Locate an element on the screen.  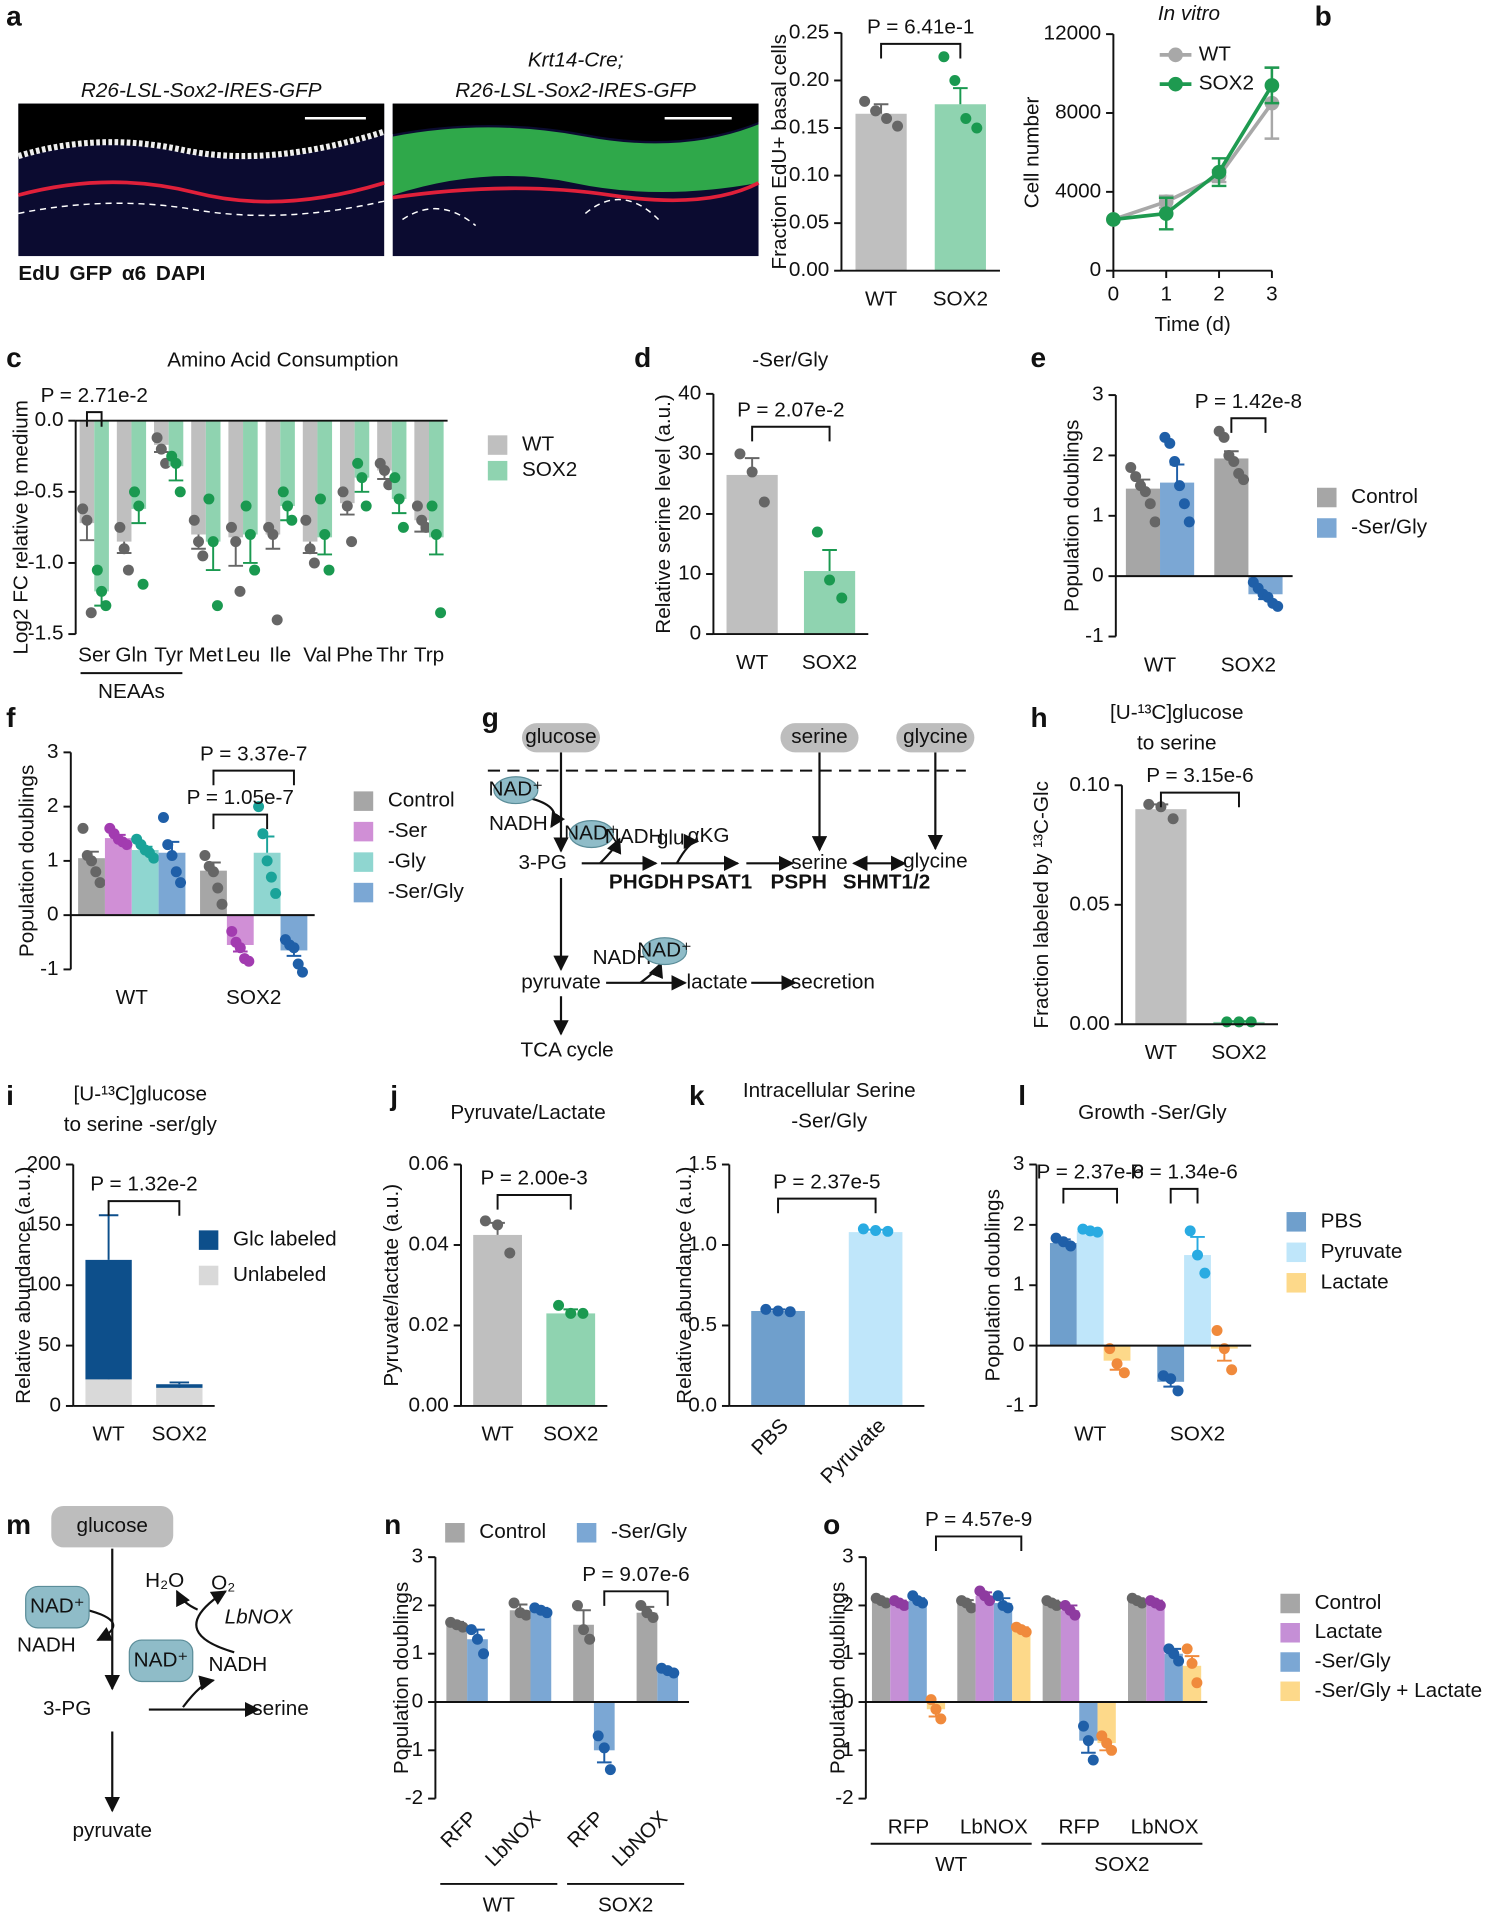
y-tick-label: 0 is located at coordinates (1098, 575).